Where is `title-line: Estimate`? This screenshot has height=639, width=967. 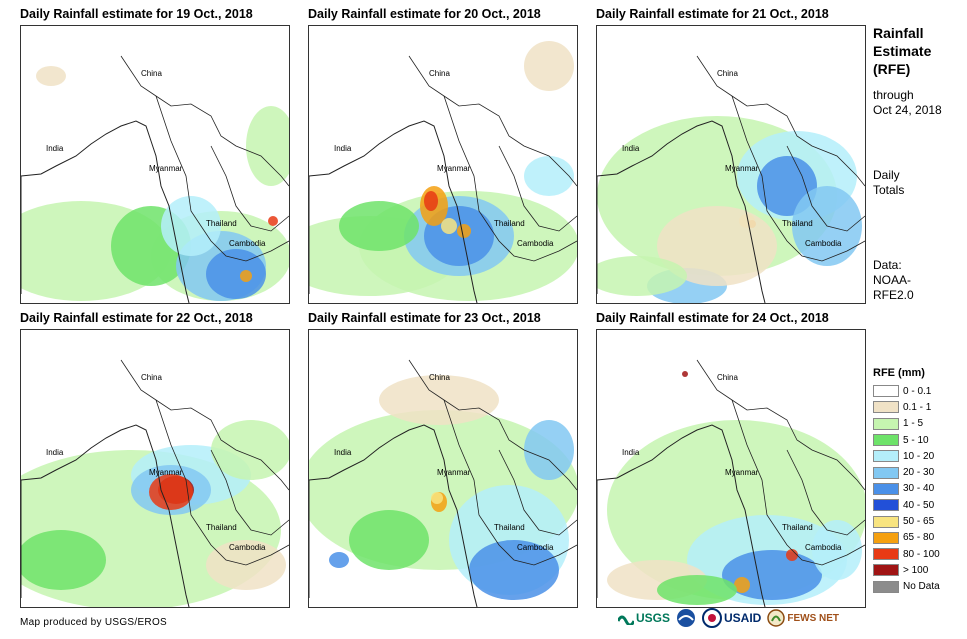
title-line: Estimate is located at coordinates (902, 51).